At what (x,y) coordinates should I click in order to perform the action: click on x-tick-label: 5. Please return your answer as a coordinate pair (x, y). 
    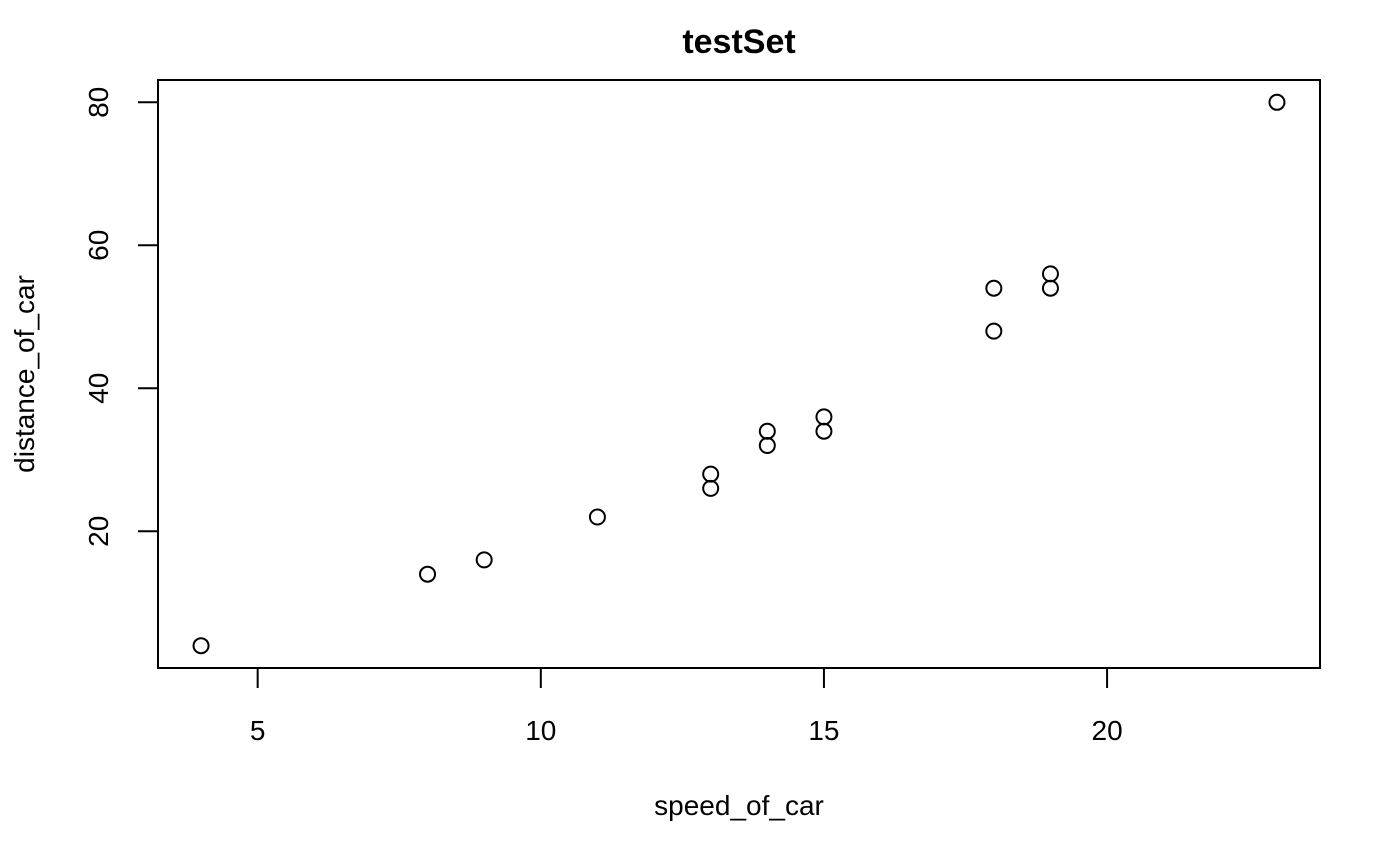
    Looking at the image, I should click on (258, 730).